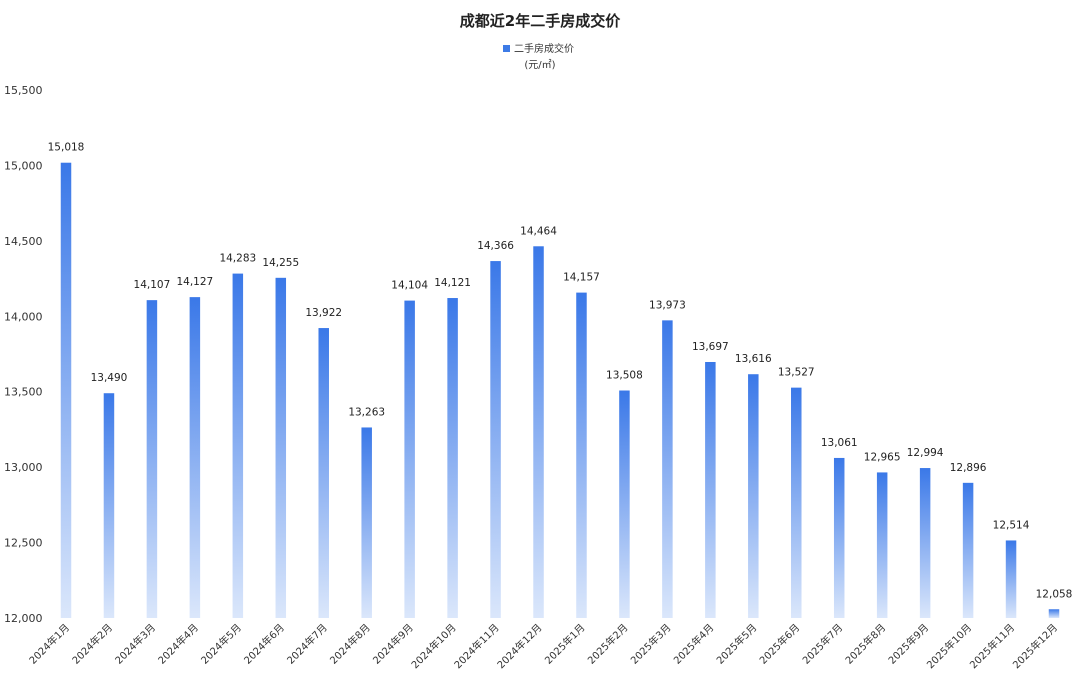 The image size is (1080, 690). Describe the element at coordinates (66, 148) in the screenshot. I see `data-label: 15,018` at that location.